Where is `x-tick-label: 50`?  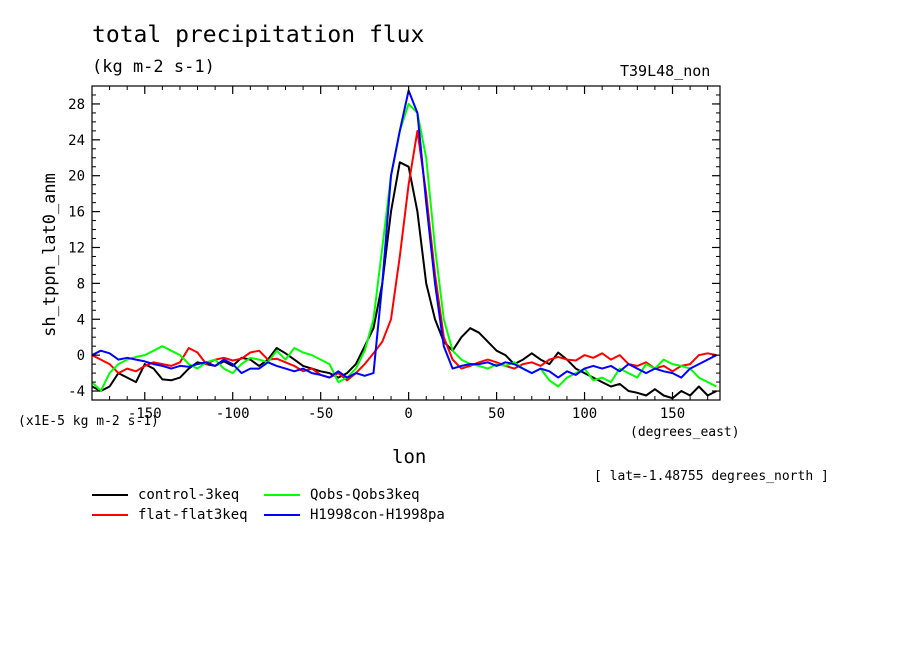 x-tick-label: 50 is located at coordinates (496, 414).